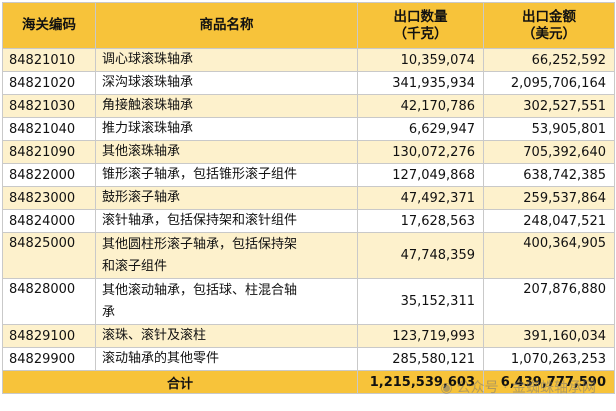 The image size is (616, 411). I want to click on header-row: 海关编码 商品名称 出口数量 （千克） 出口金额 （美元）, so click(308, 25).